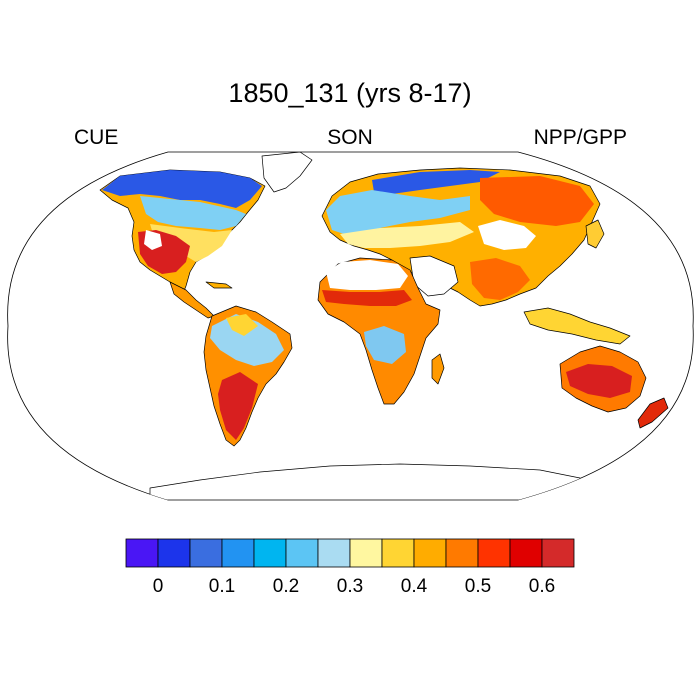 The image size is (700, 700). I want to click on colorbar-tick-label: 0.1, so click(222, 586).